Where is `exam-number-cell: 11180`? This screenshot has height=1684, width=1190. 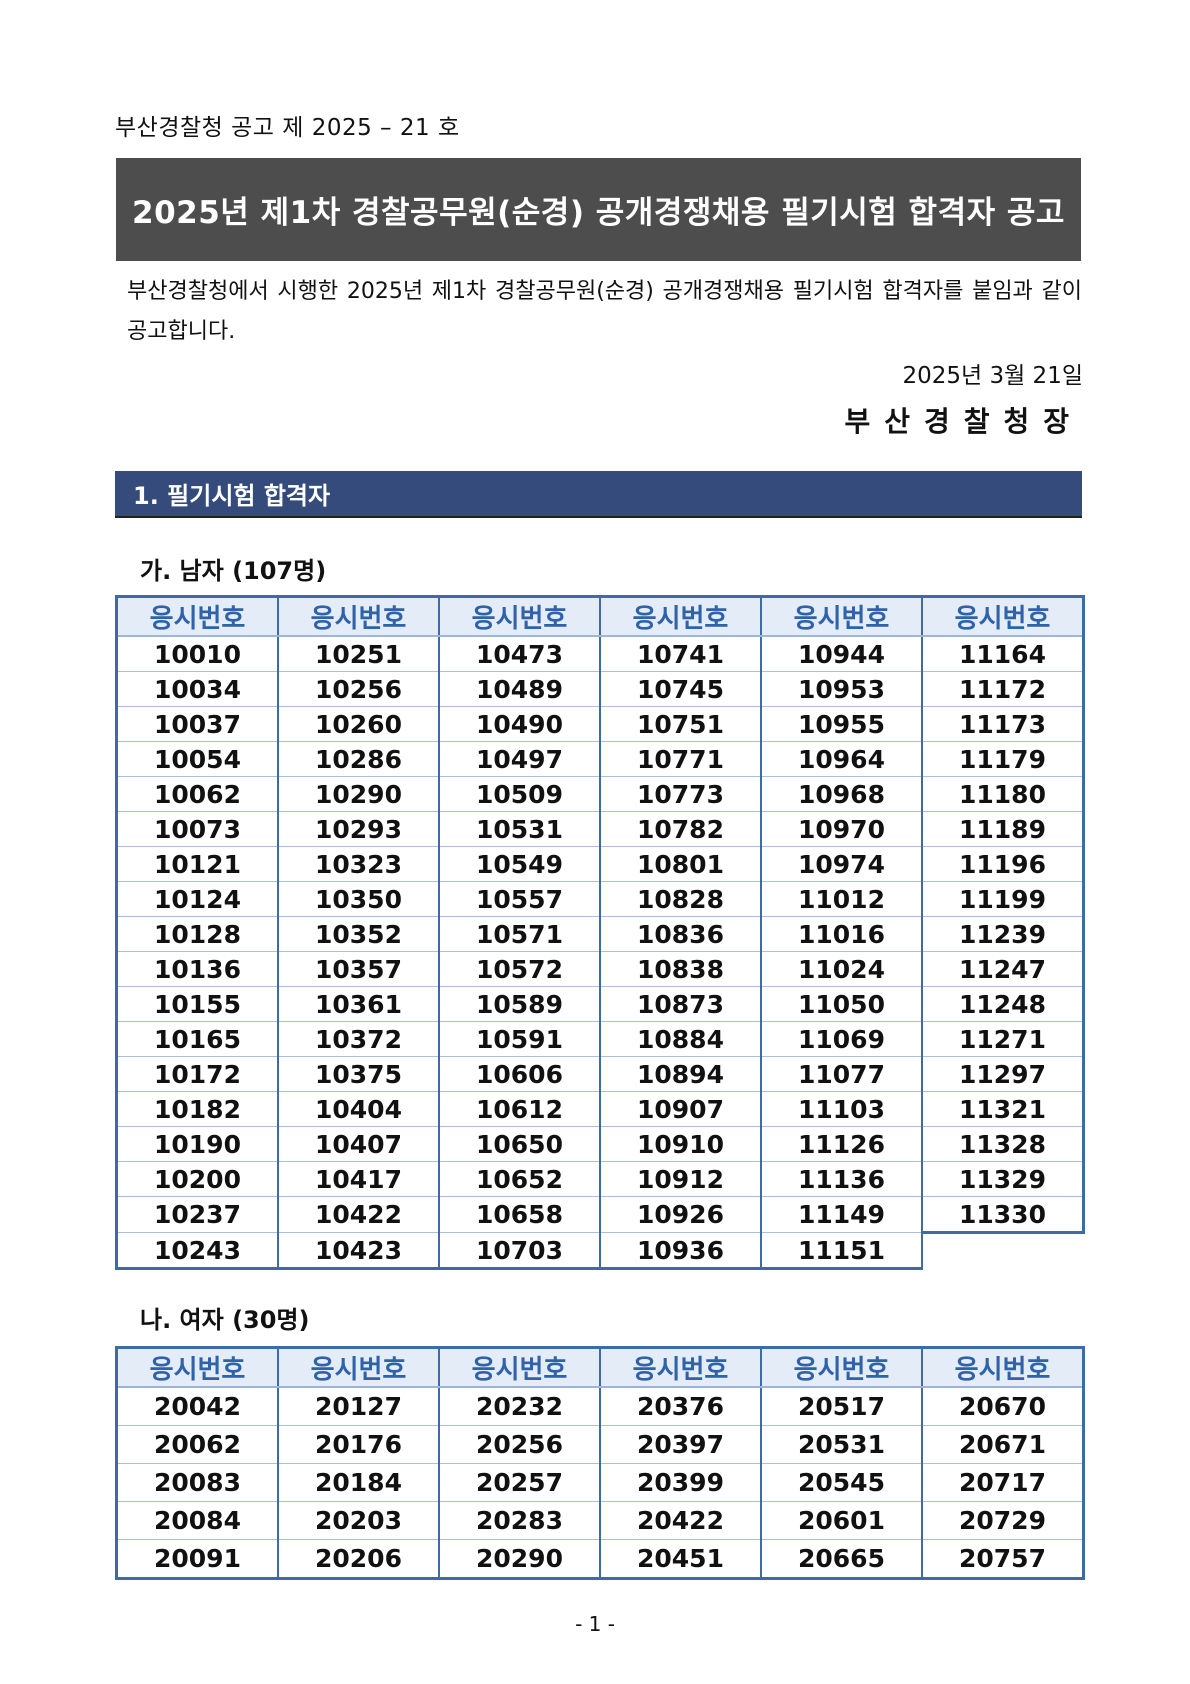 exam-number-cell: 11180 is located at coordinates (1003, 794).